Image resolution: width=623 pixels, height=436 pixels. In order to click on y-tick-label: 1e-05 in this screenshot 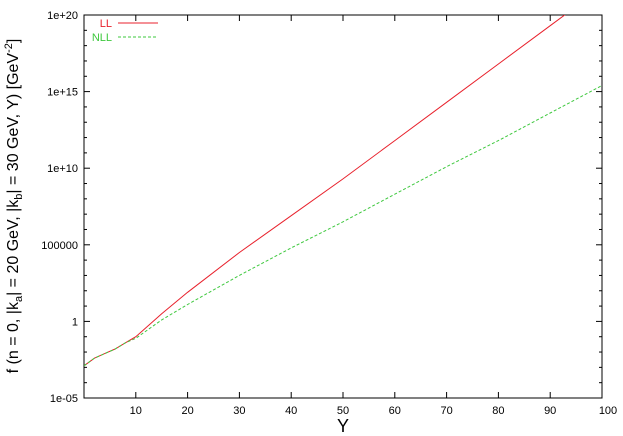, I will do `click(64, 399)`.